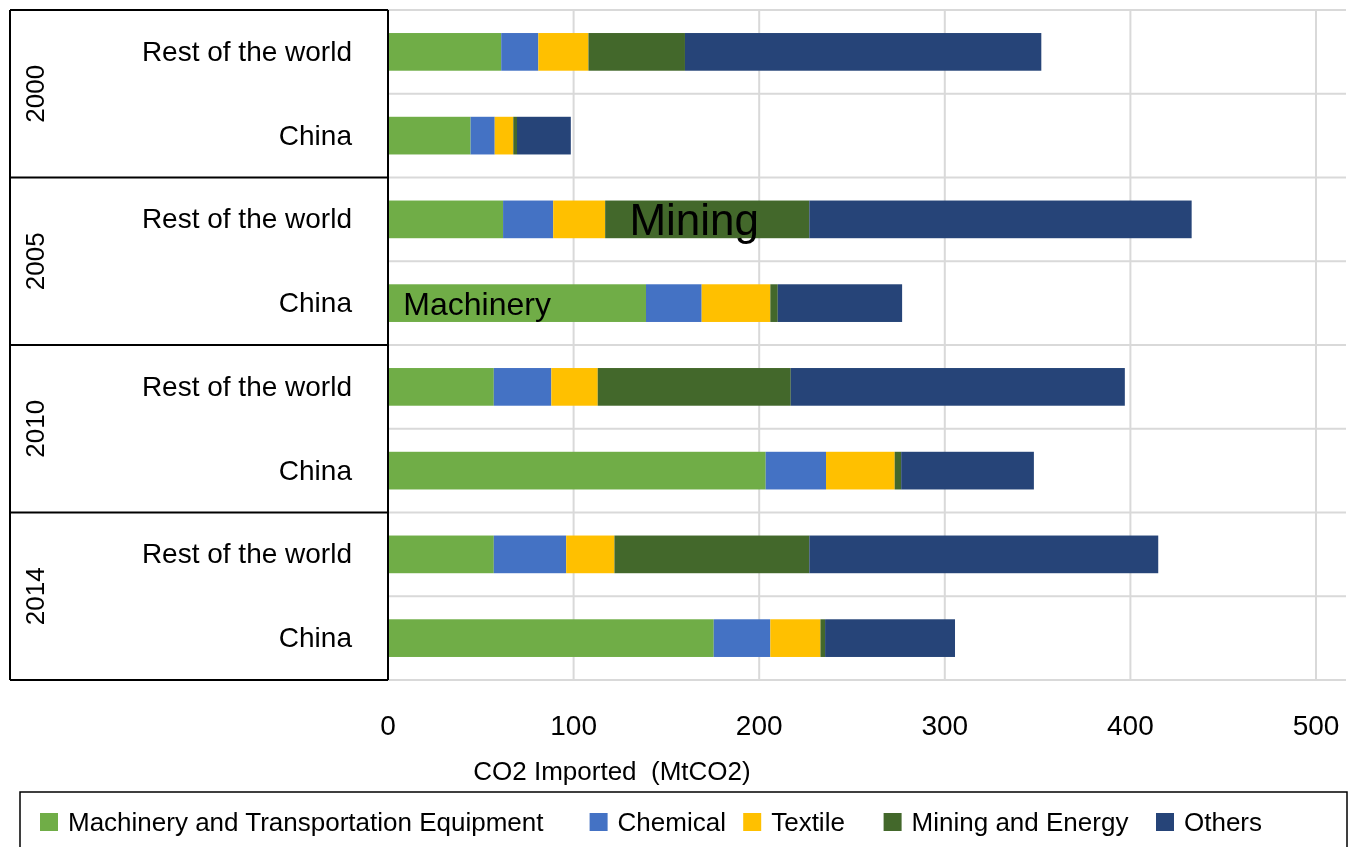  I want to click on text: 2000, so click(35, 93).